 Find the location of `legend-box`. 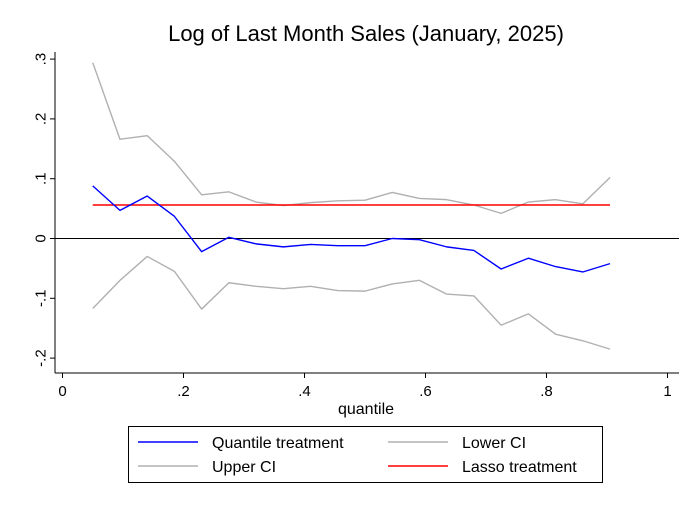

legend-box is located at coordinates (365, 454).